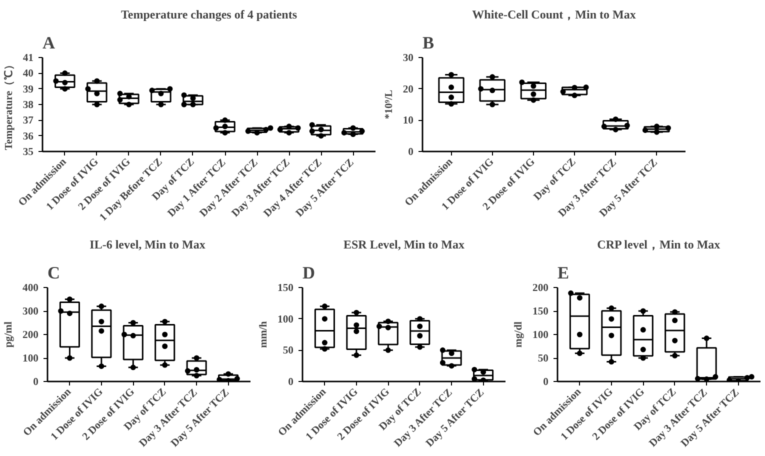 This screenshot has width=765, height=456. I want to click on y-tick-label: 38, so click(28, 105).